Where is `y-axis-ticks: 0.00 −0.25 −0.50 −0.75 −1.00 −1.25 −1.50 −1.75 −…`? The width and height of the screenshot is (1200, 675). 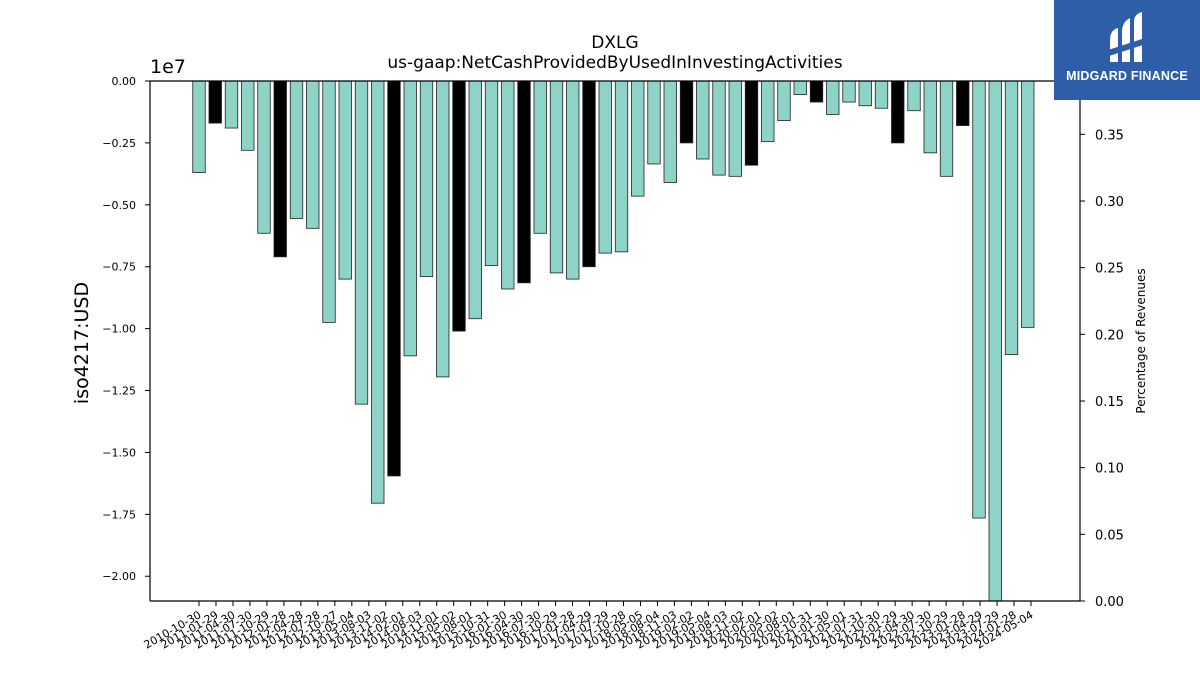
y-axis-ticks: 0.00 −0.25 −0.50 −0.75 −1.00 −1.25 −1.50 −1.75 −… is located at coordinates (126, 329).